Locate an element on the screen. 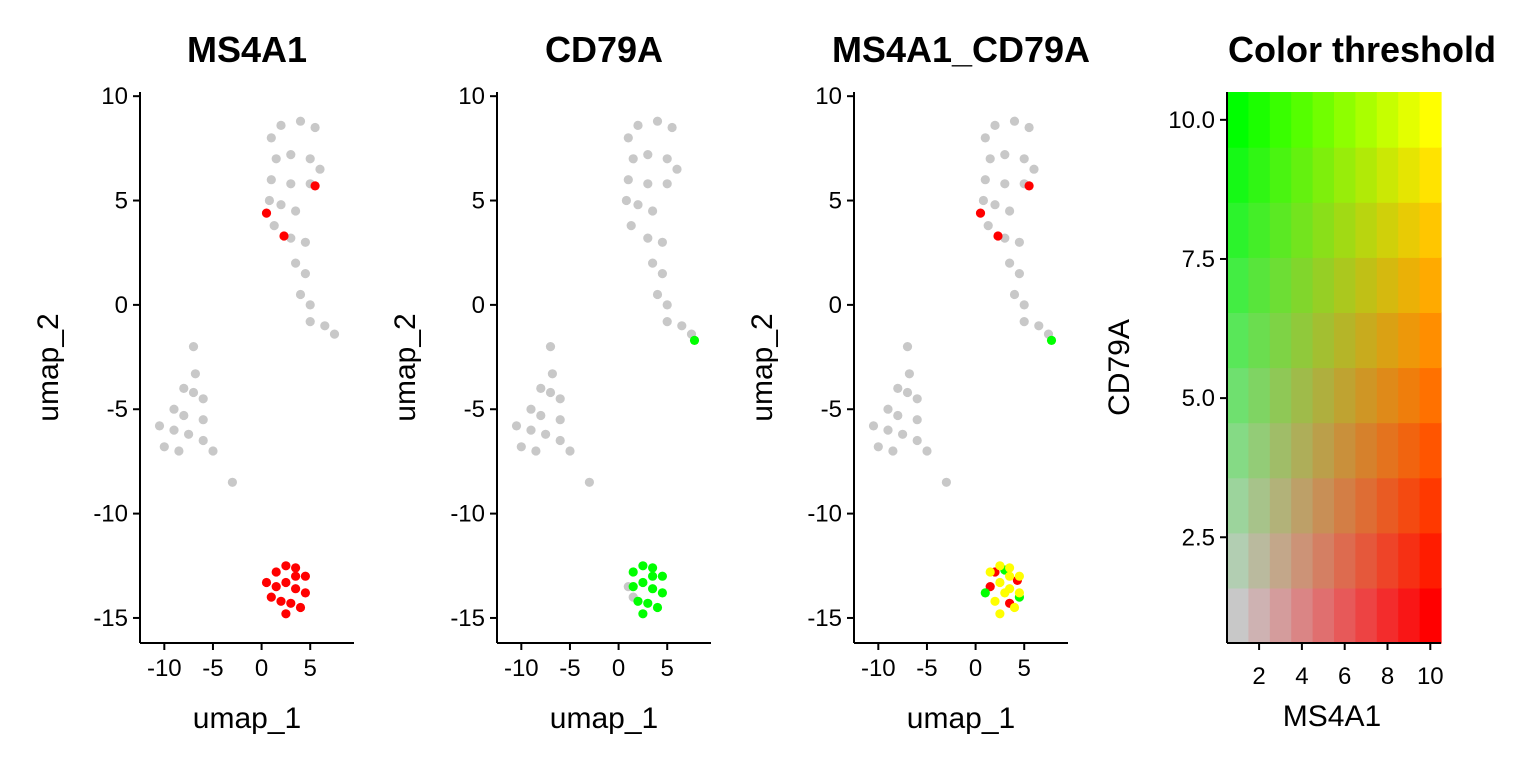  y-tick-label: 10 is located at coordinates (471, 96).